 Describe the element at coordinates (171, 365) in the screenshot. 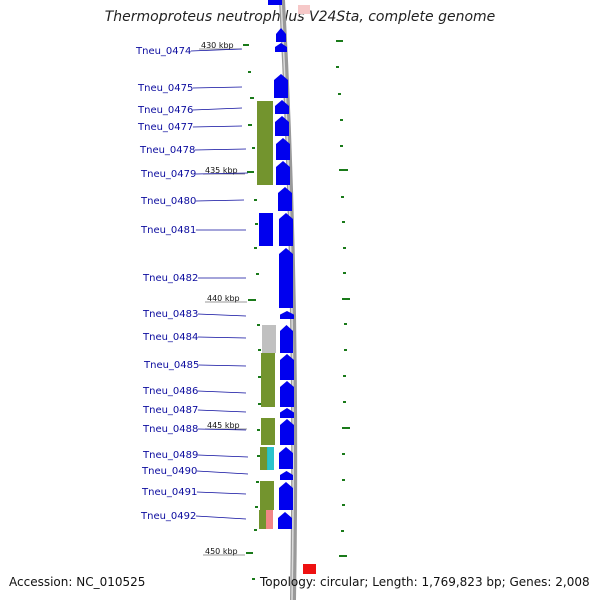

I see `gene-label: Tneu_0485` at that location.